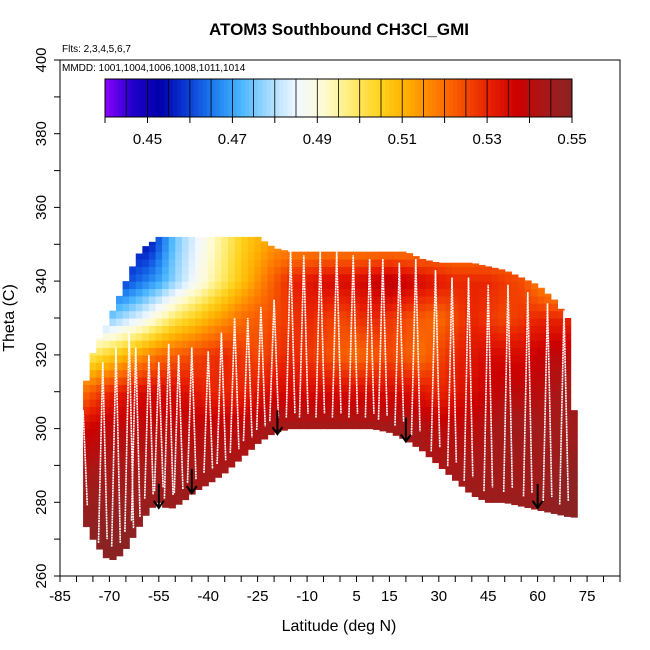  What do you see at coordinates (339, 626) in the screenshot?
I see `x-axis-label: Latitude (deg N)` at bounding box center [339, 626].